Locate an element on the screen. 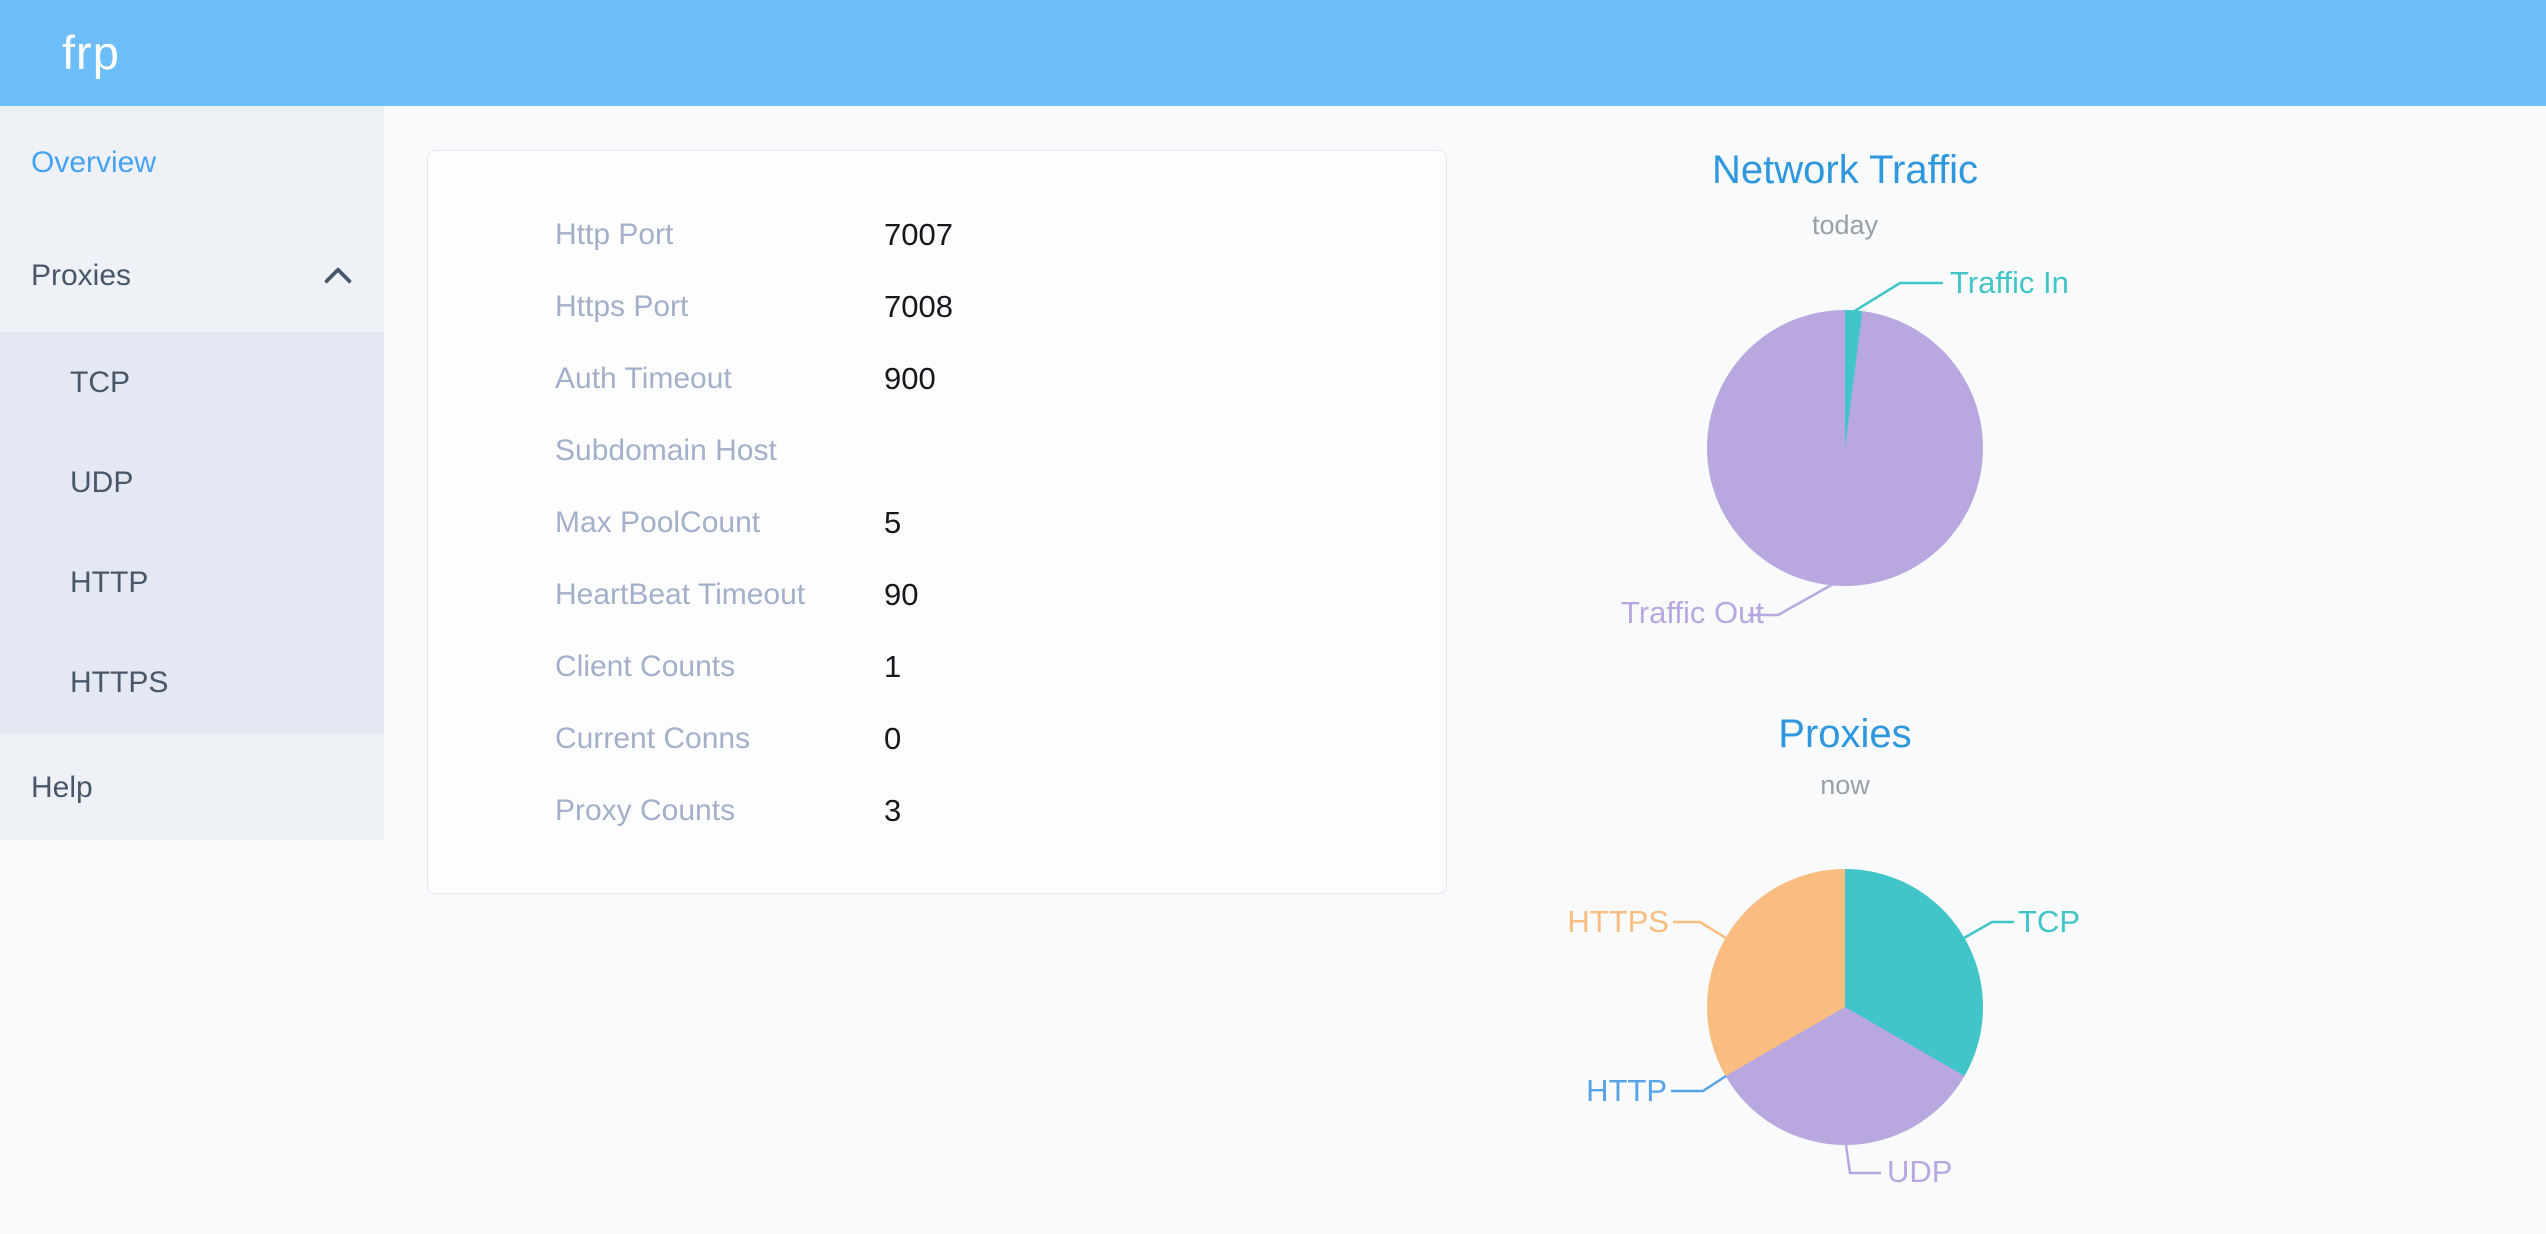 Image resolution: width=2546 pixels, height=1234 pixels. sidebar-item-help: Help is located at coordinates (192, 788).